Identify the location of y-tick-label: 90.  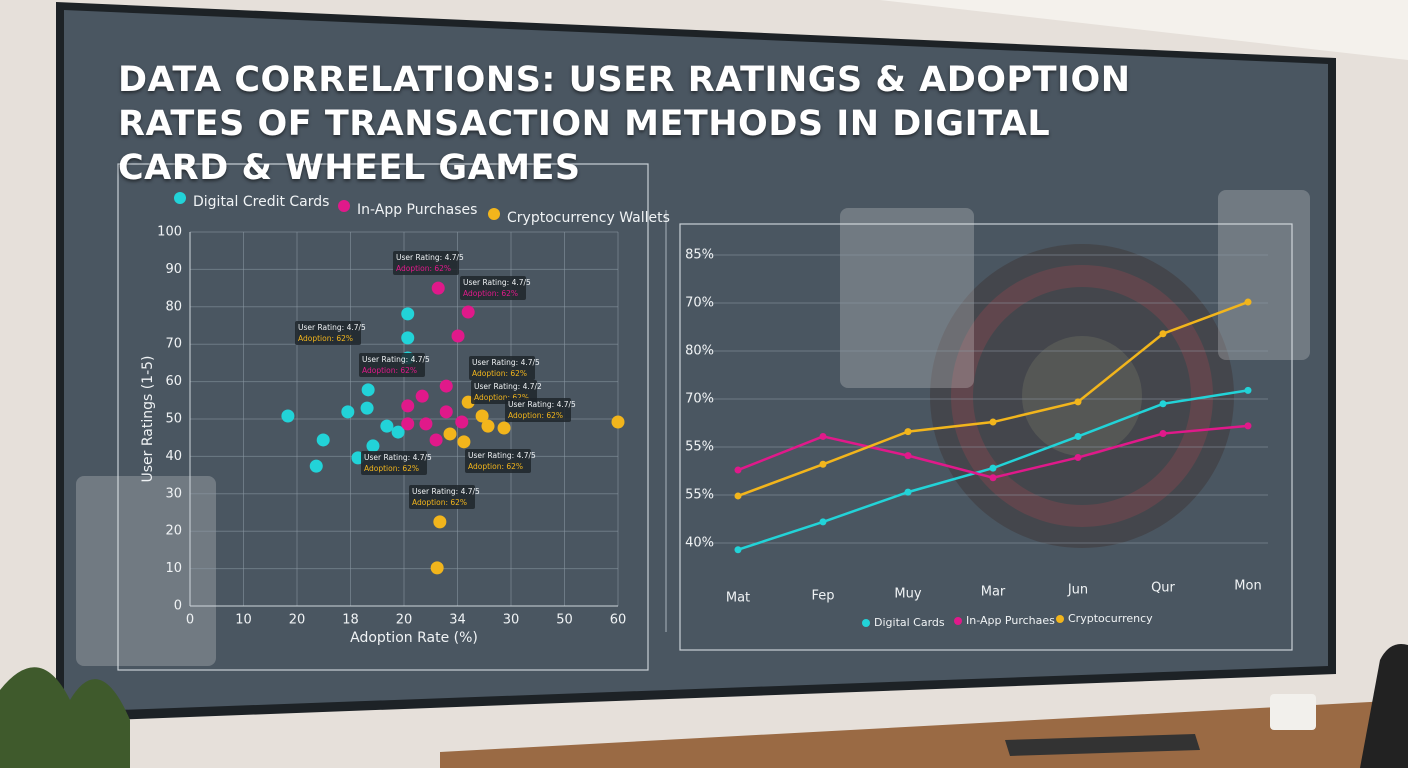
(173, 269).